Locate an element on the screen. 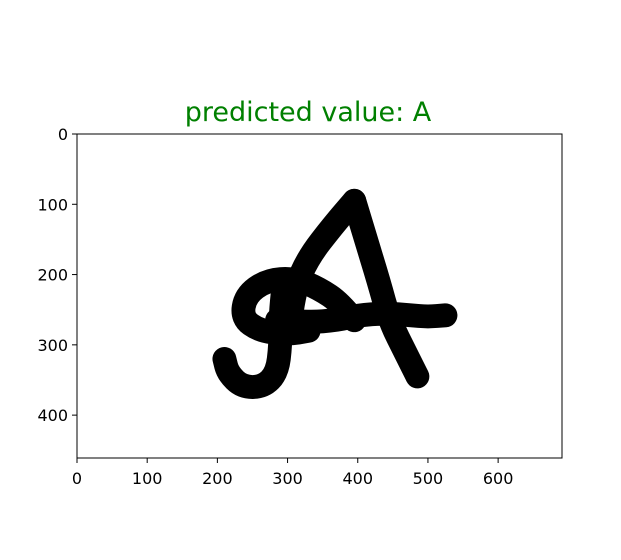 Image resolution: width=621 pixels, height=560 pixels. x-axis: 0 100 200 300 400 500 600 is located at coordinates (292, 473).